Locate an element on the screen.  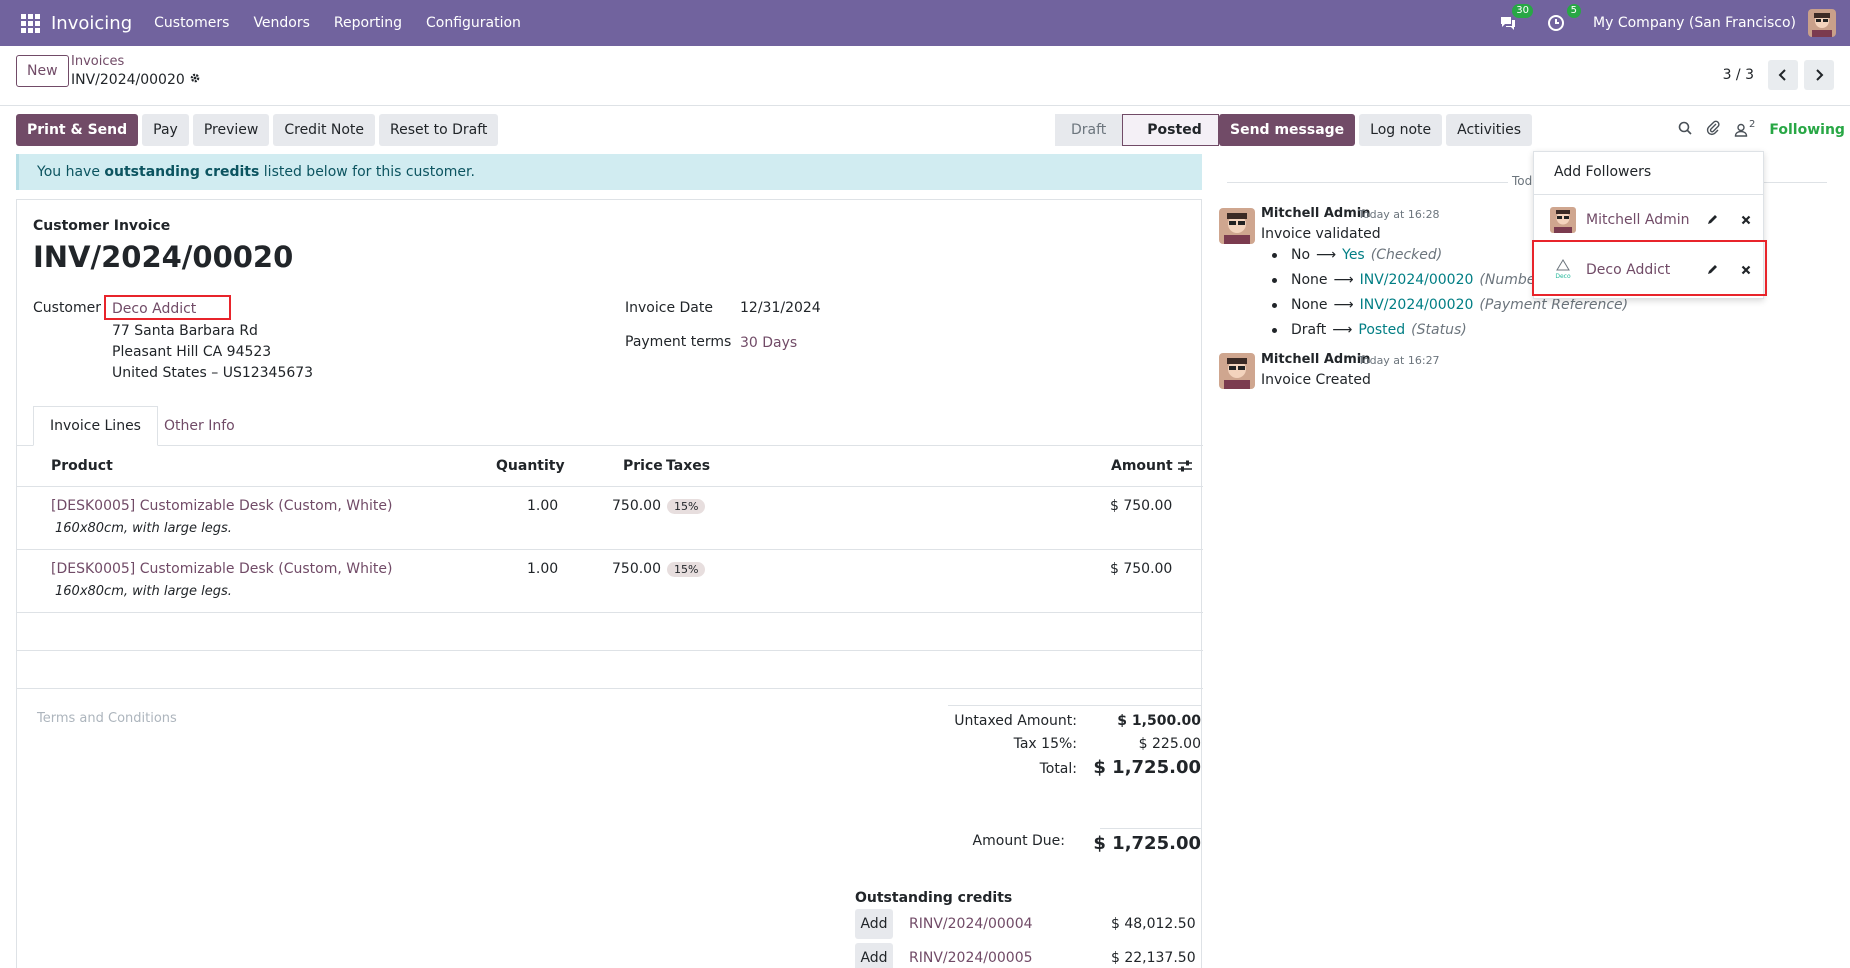
col-taxes: Taxes is located at coordinates (688, 466).